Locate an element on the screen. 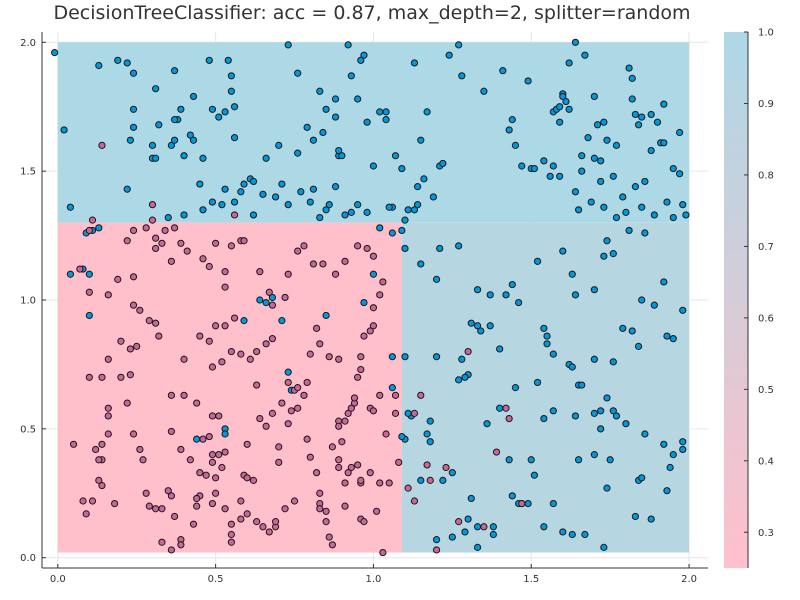 Image resolution: width=800 pixels, height=600 pixels. colorbar-tick-label: 0.7 is located at coordinates (766, 247).